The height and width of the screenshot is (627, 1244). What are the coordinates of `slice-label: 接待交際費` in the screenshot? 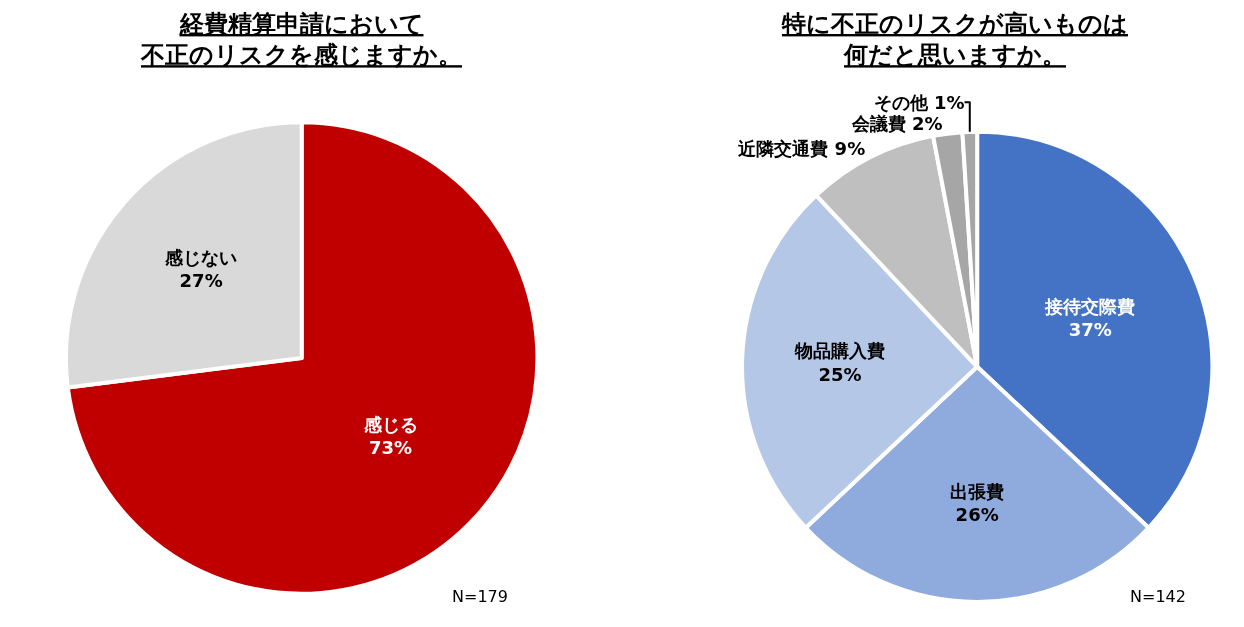 It's located at (1090, 306).